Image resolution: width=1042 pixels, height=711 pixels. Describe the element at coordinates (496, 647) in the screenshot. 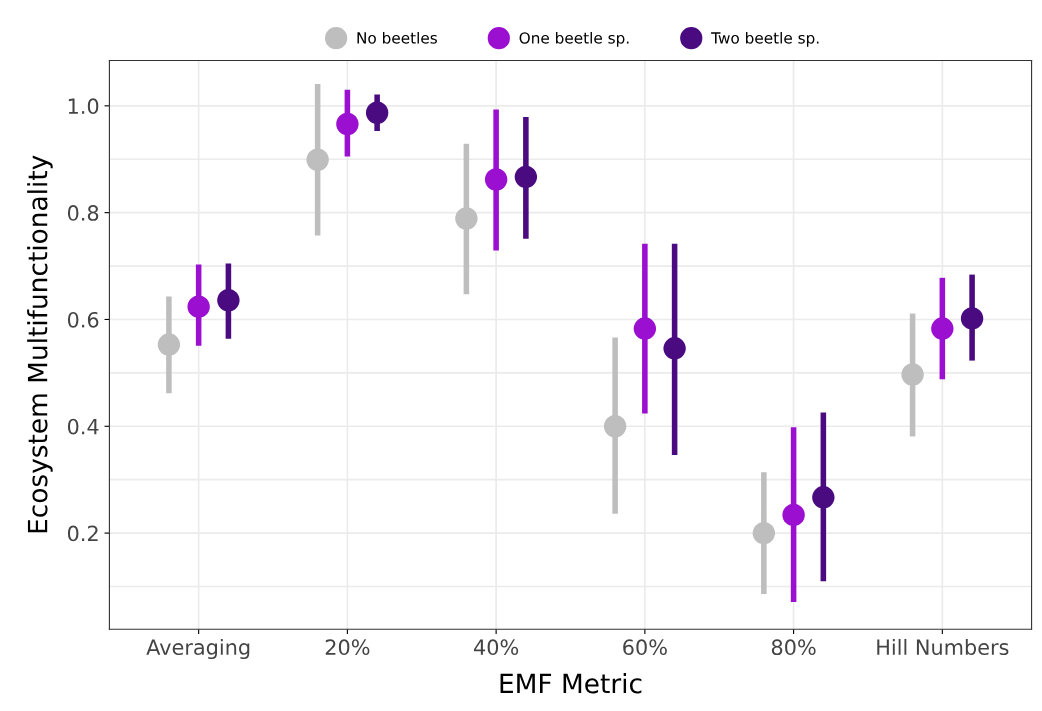

I see `x-tick-label: 40%` at that location.